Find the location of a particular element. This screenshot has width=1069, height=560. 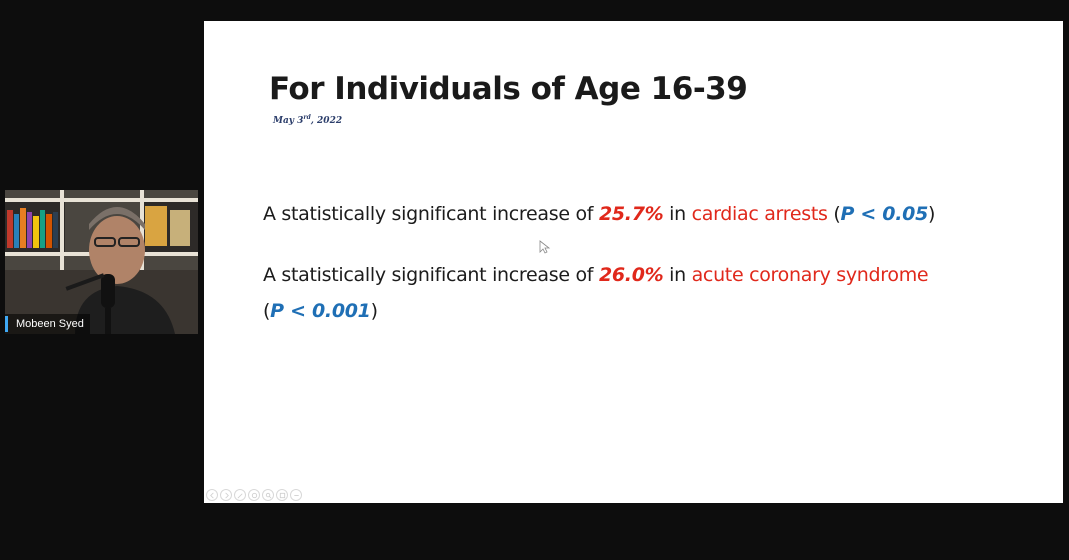

webcam-feed-image is located at coordinates (101, 262).